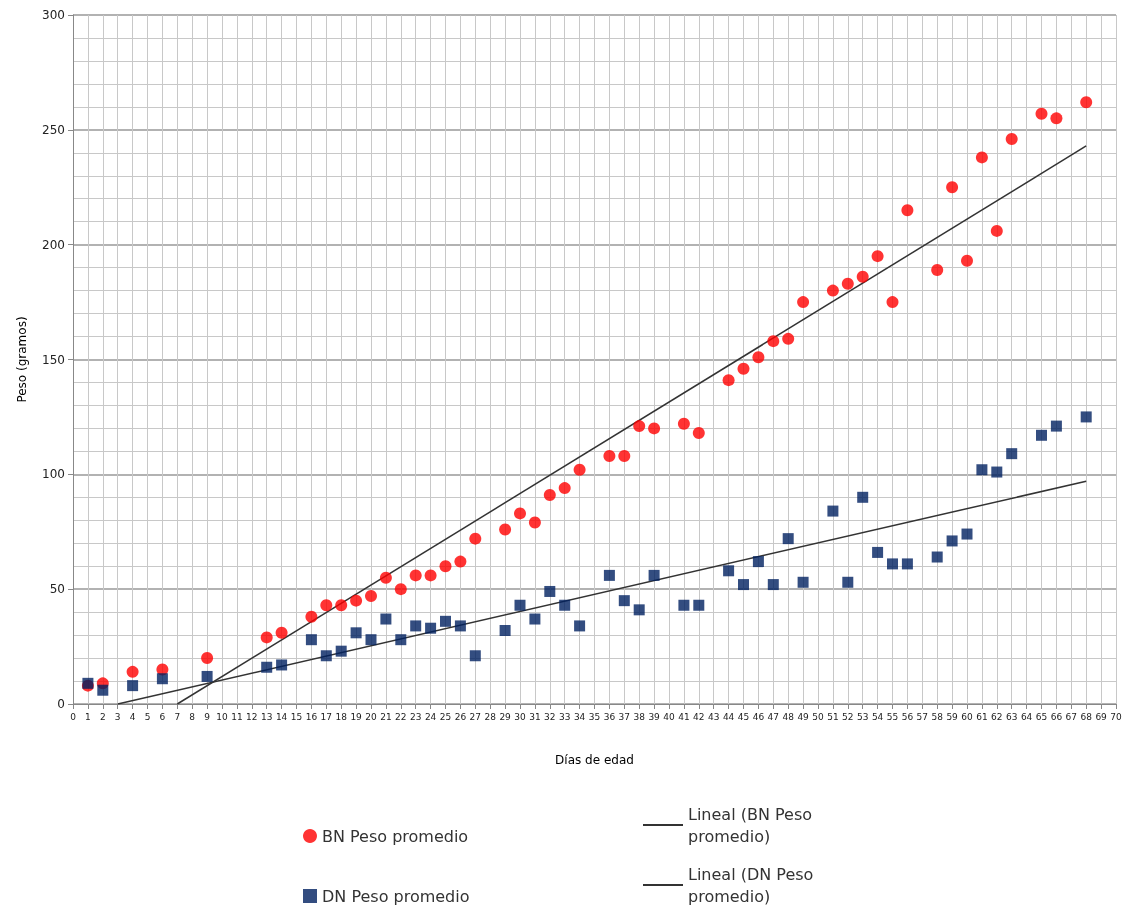 This screenshot has width=1136, height=920. Describe the element at coordinates (162, 716) in the screenshot. I see `x-tick-label: 6` at that location.